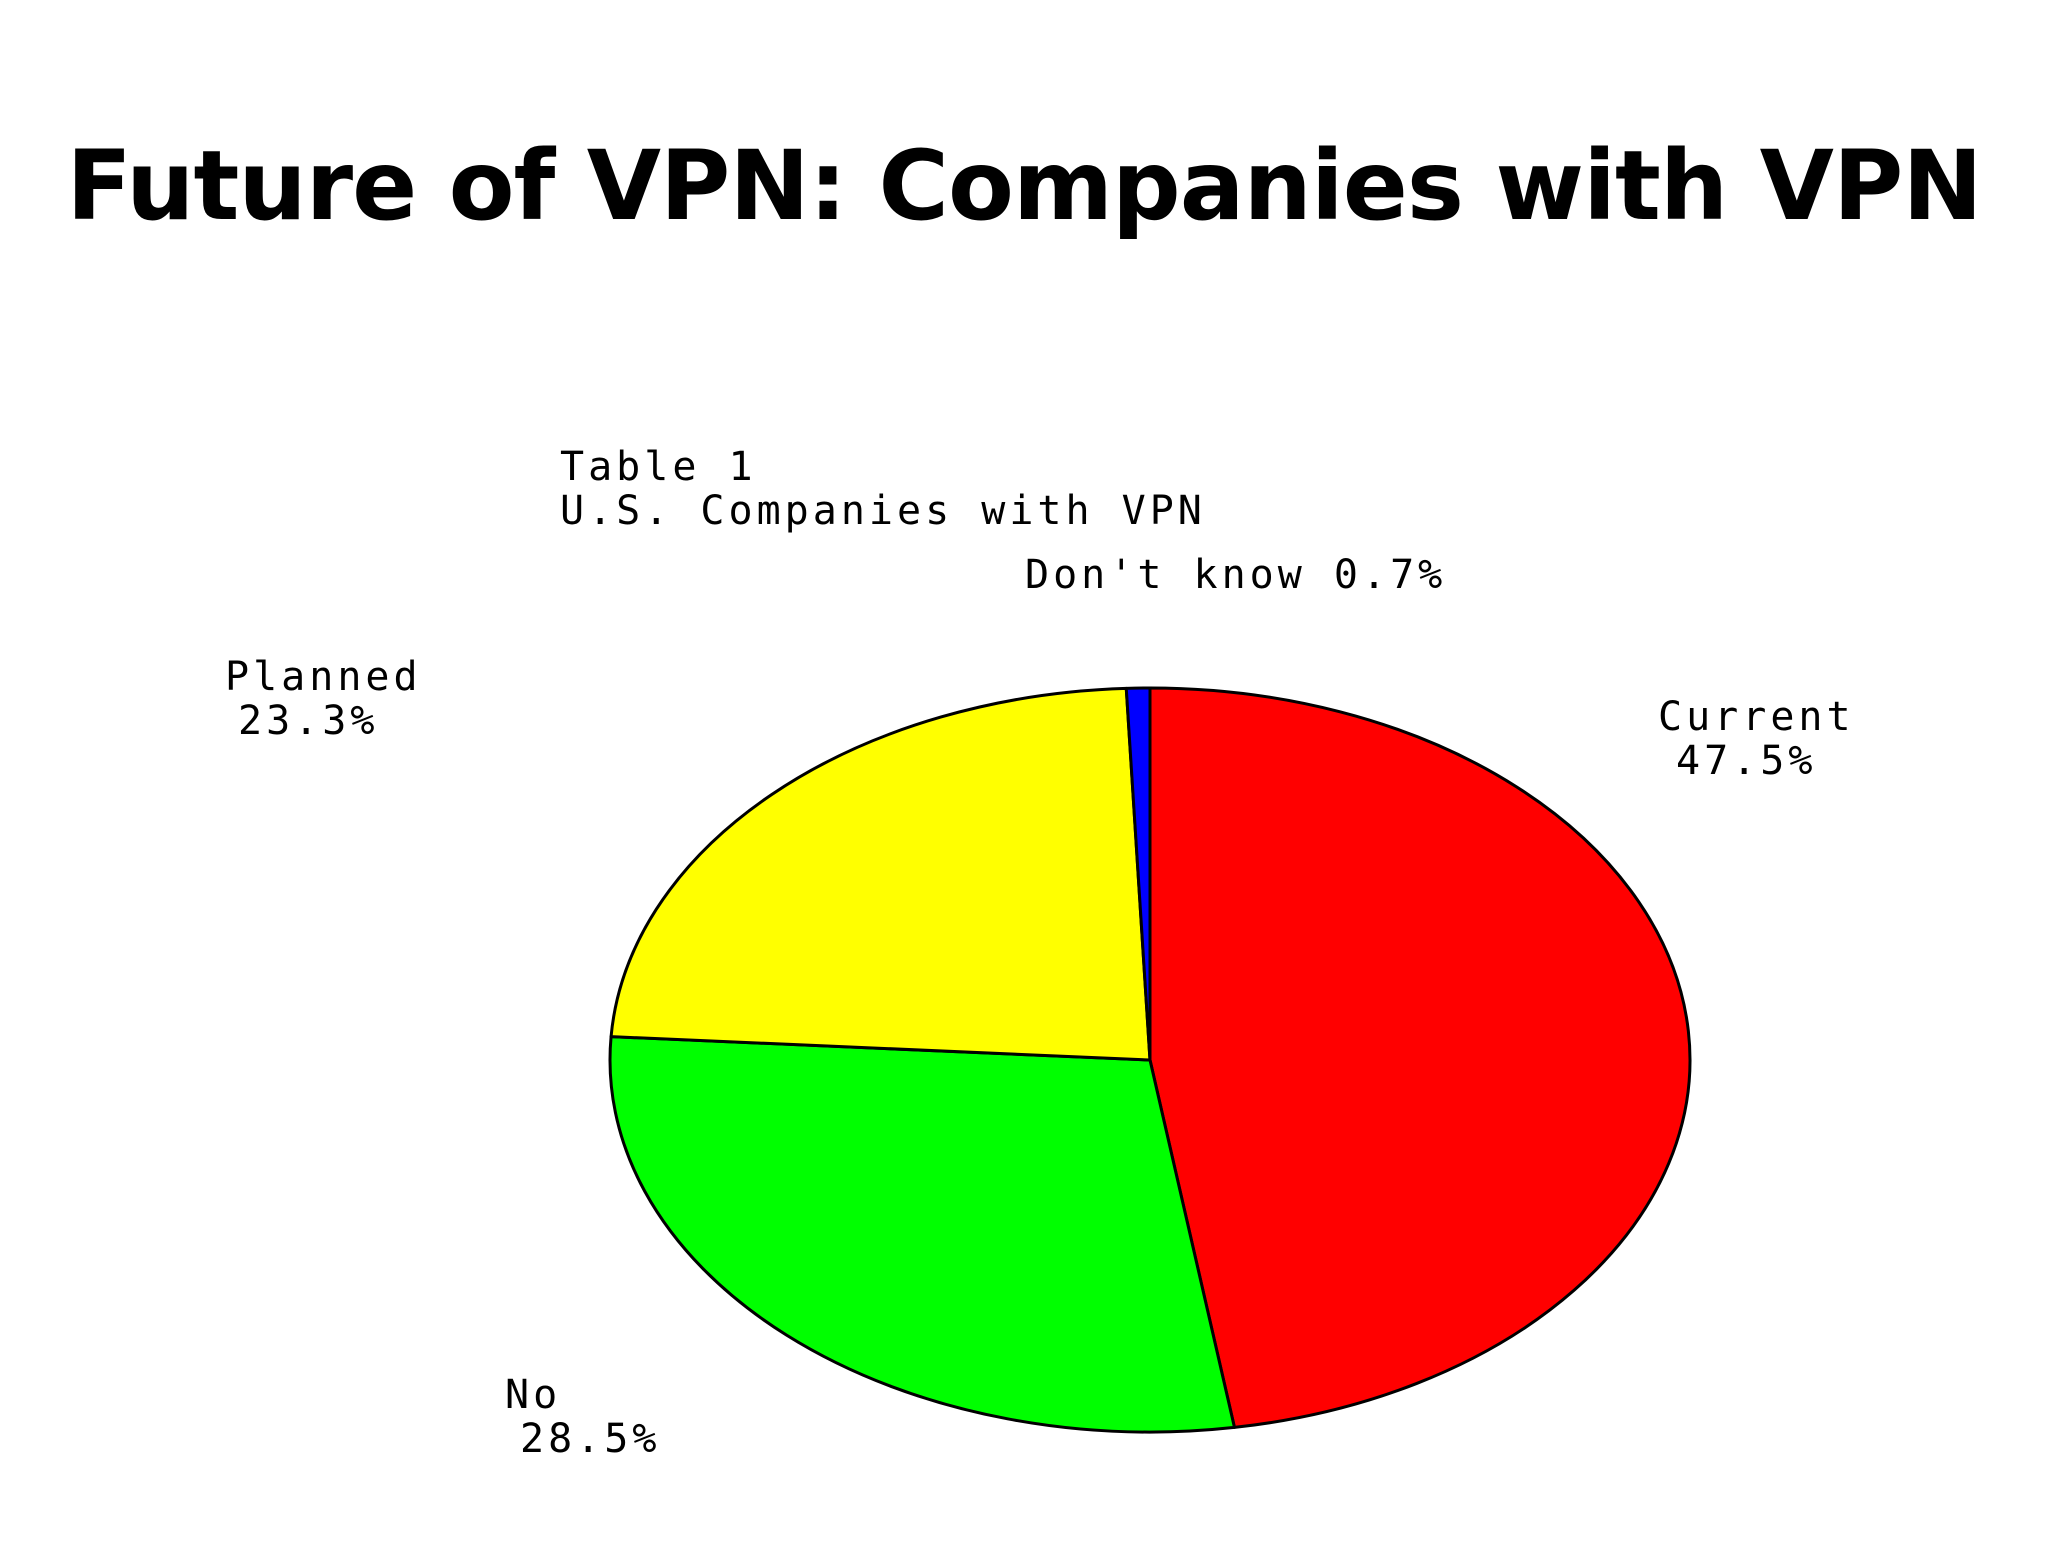 The width and height of the screenshot is (2048, 1541). I want to click on slice-value-current: 47.5%, so click(1746, 761).